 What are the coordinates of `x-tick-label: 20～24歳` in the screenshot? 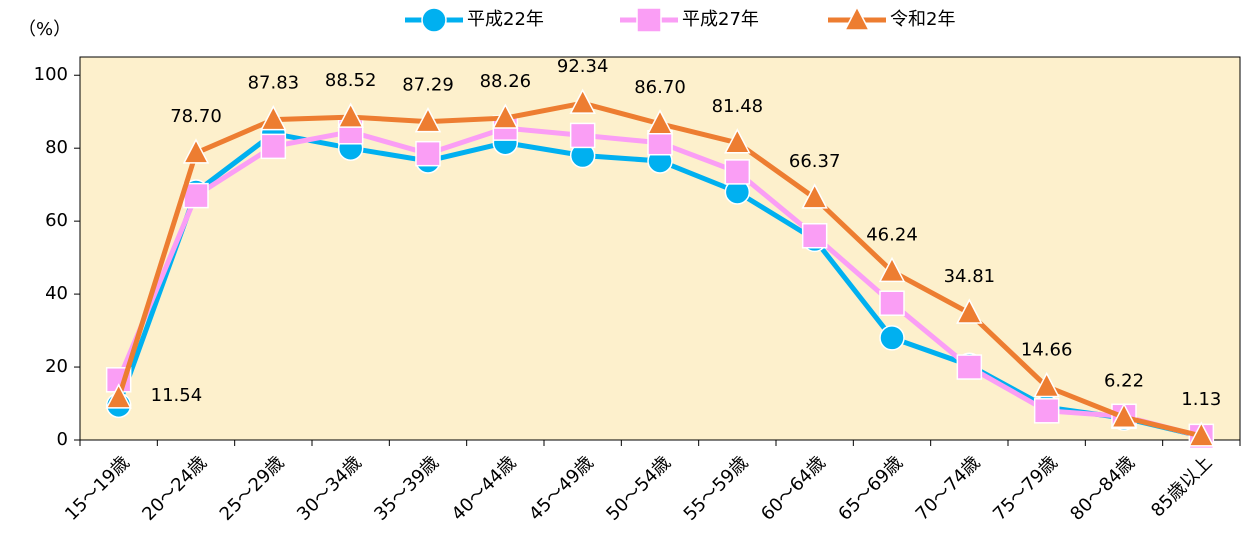 It's located at (174, 488).